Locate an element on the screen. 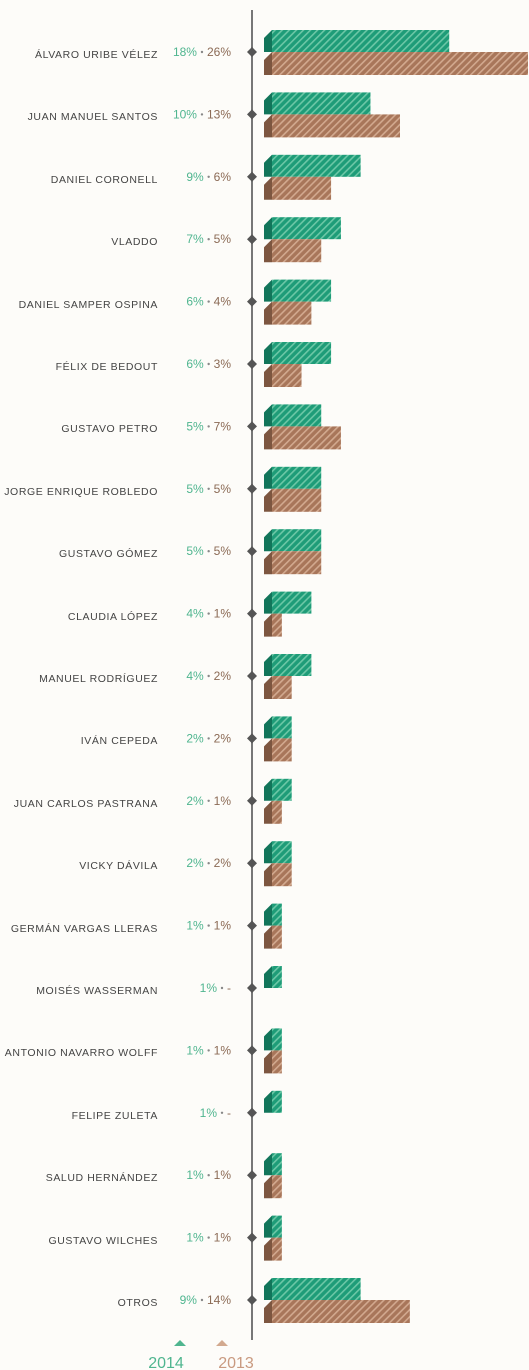 This screenshot has width=529, height=1370. legend-marker is located at coordinates (222, 1343).